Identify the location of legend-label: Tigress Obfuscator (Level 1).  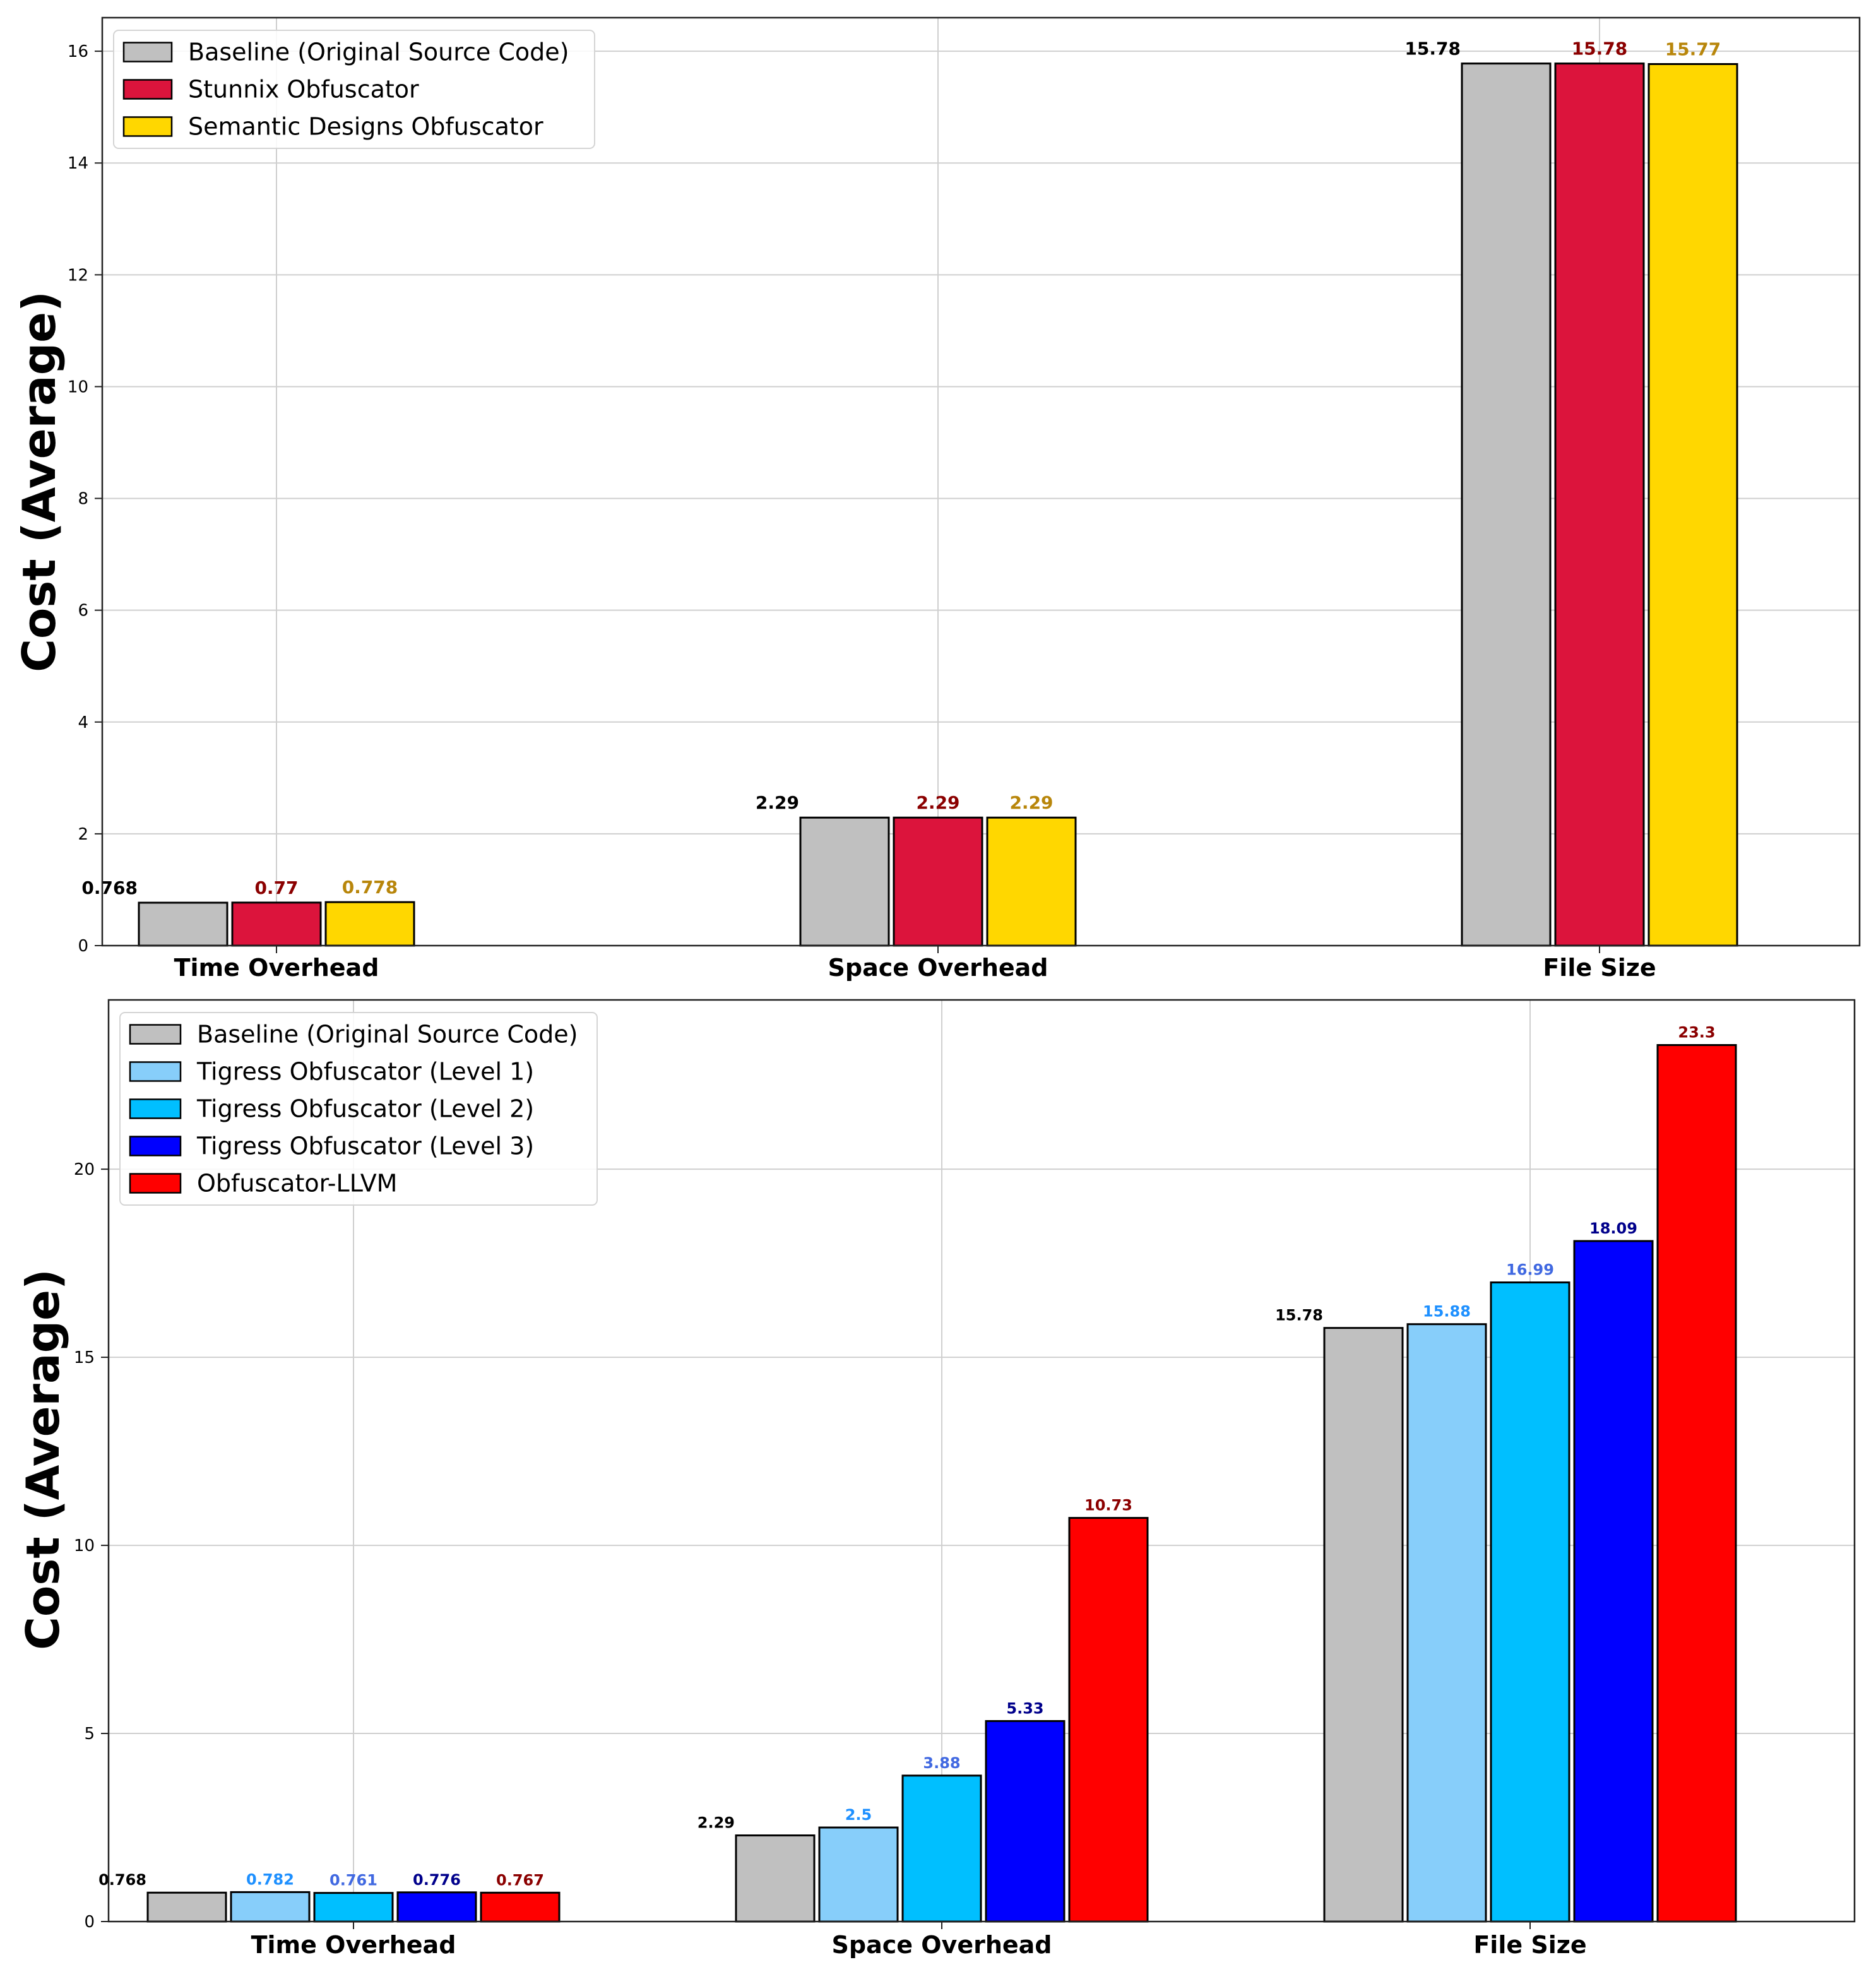
(365, 1072).